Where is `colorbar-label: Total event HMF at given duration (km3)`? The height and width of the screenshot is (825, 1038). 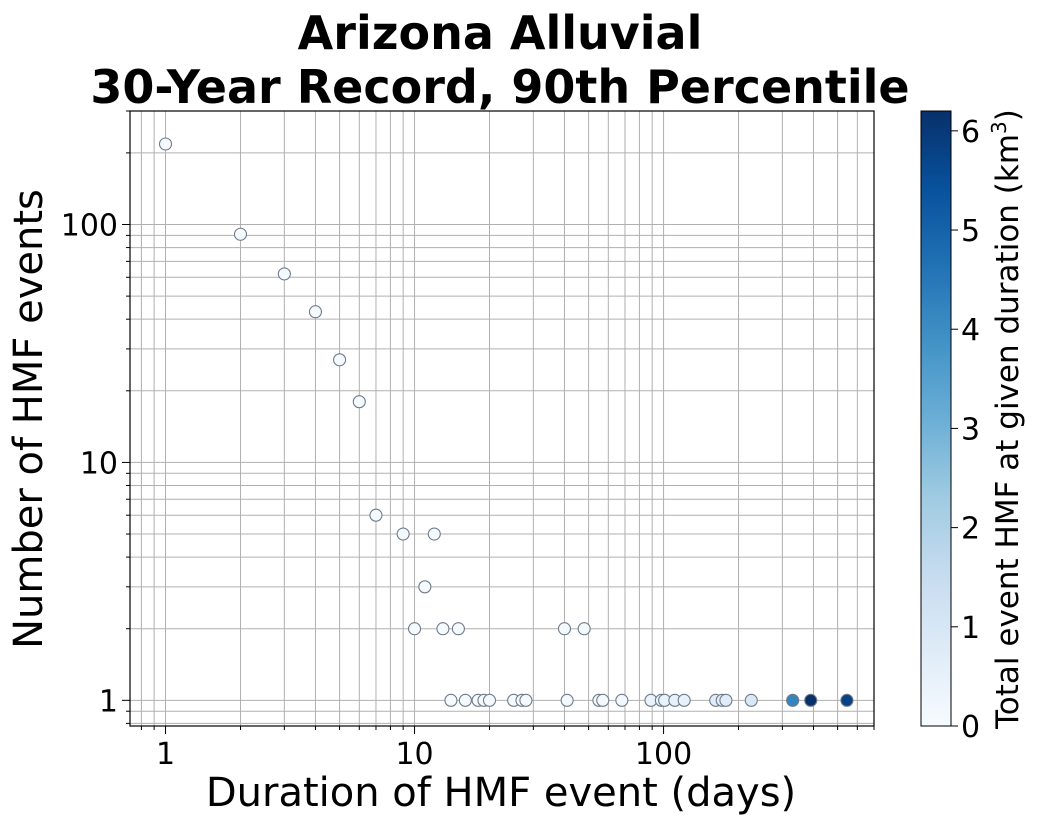
colorbar-label: Total event HMF at given duration (km3) is located at coordinates (1006, 419).